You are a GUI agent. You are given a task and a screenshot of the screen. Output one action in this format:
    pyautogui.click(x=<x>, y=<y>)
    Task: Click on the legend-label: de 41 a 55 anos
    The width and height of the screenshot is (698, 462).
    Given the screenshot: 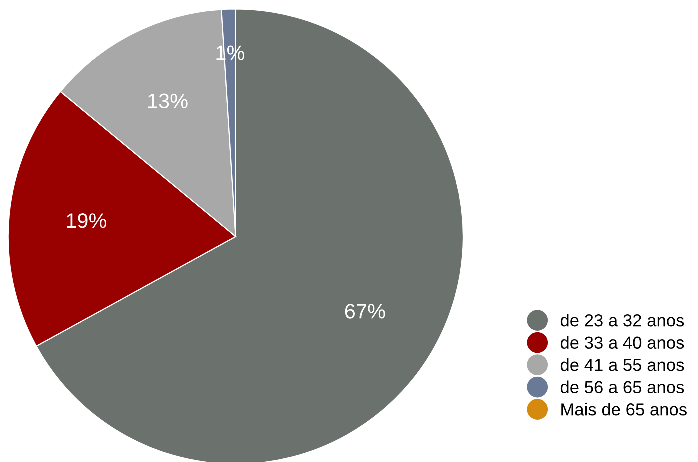 What is the action you would take?
    pyautogui.click(x=622, y=365)
    